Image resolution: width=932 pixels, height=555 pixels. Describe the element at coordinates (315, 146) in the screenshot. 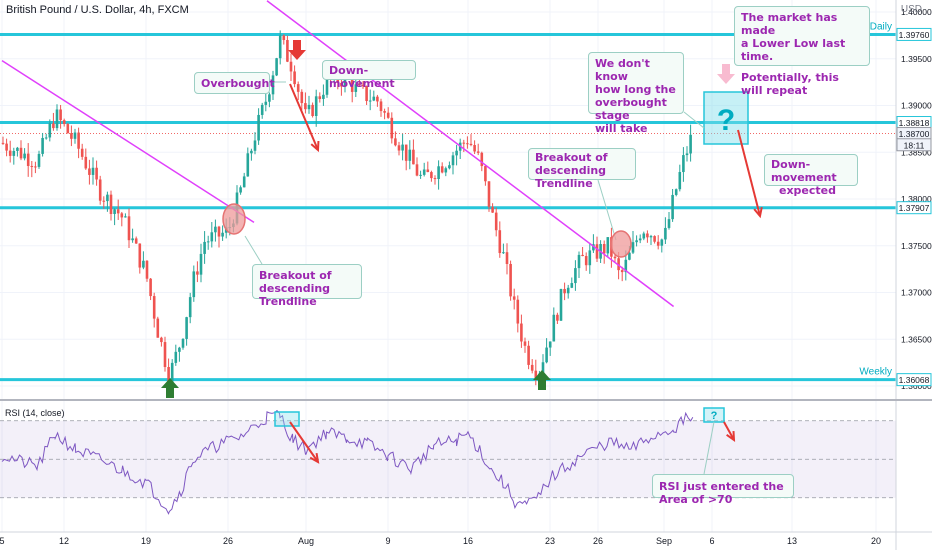

I see `down-movement-arrow-head` at that location.